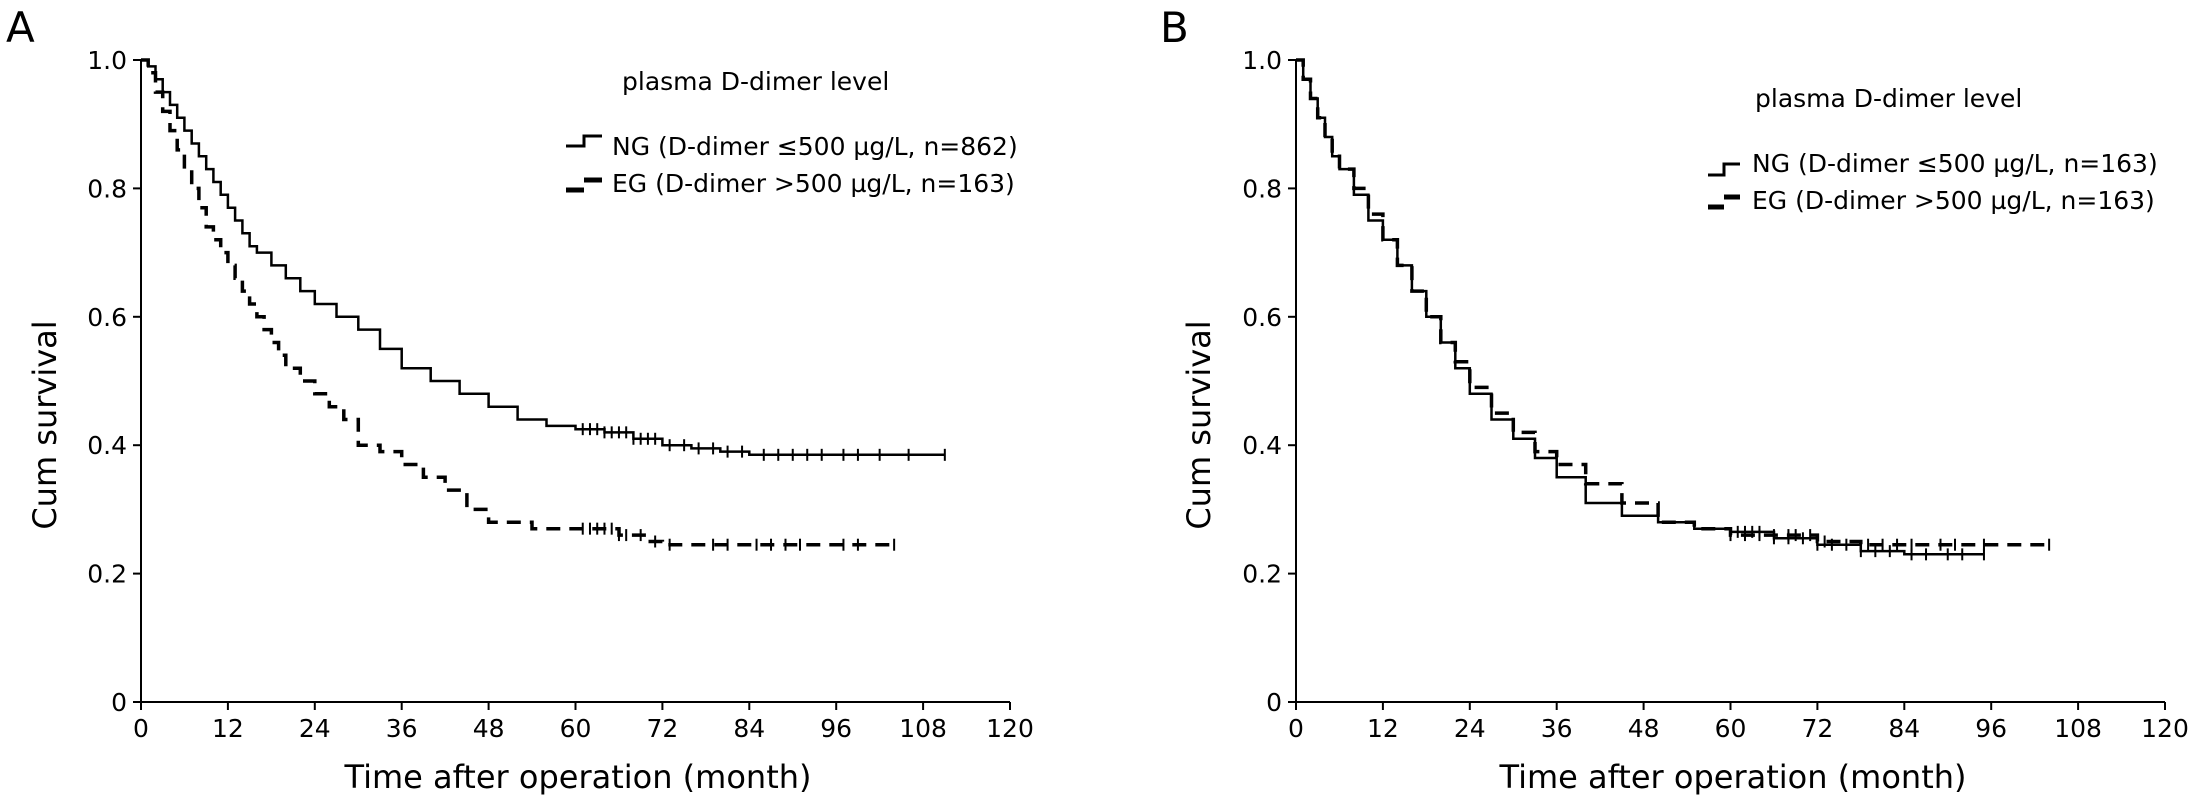 This screenshot has height=808, width=2205. What do you see at coordinates (1262, 188) in the screenshot?
I see `panel-b-y-tick-label: 0.8` at bounding box center [1262, 188].